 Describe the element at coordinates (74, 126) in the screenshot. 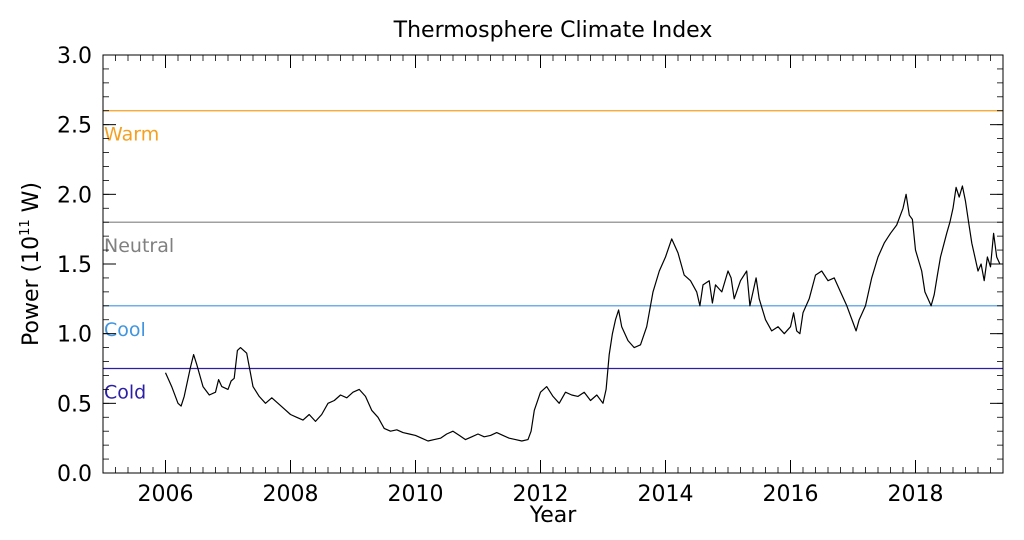

I see `y-tick-label: 2.5` at that location.